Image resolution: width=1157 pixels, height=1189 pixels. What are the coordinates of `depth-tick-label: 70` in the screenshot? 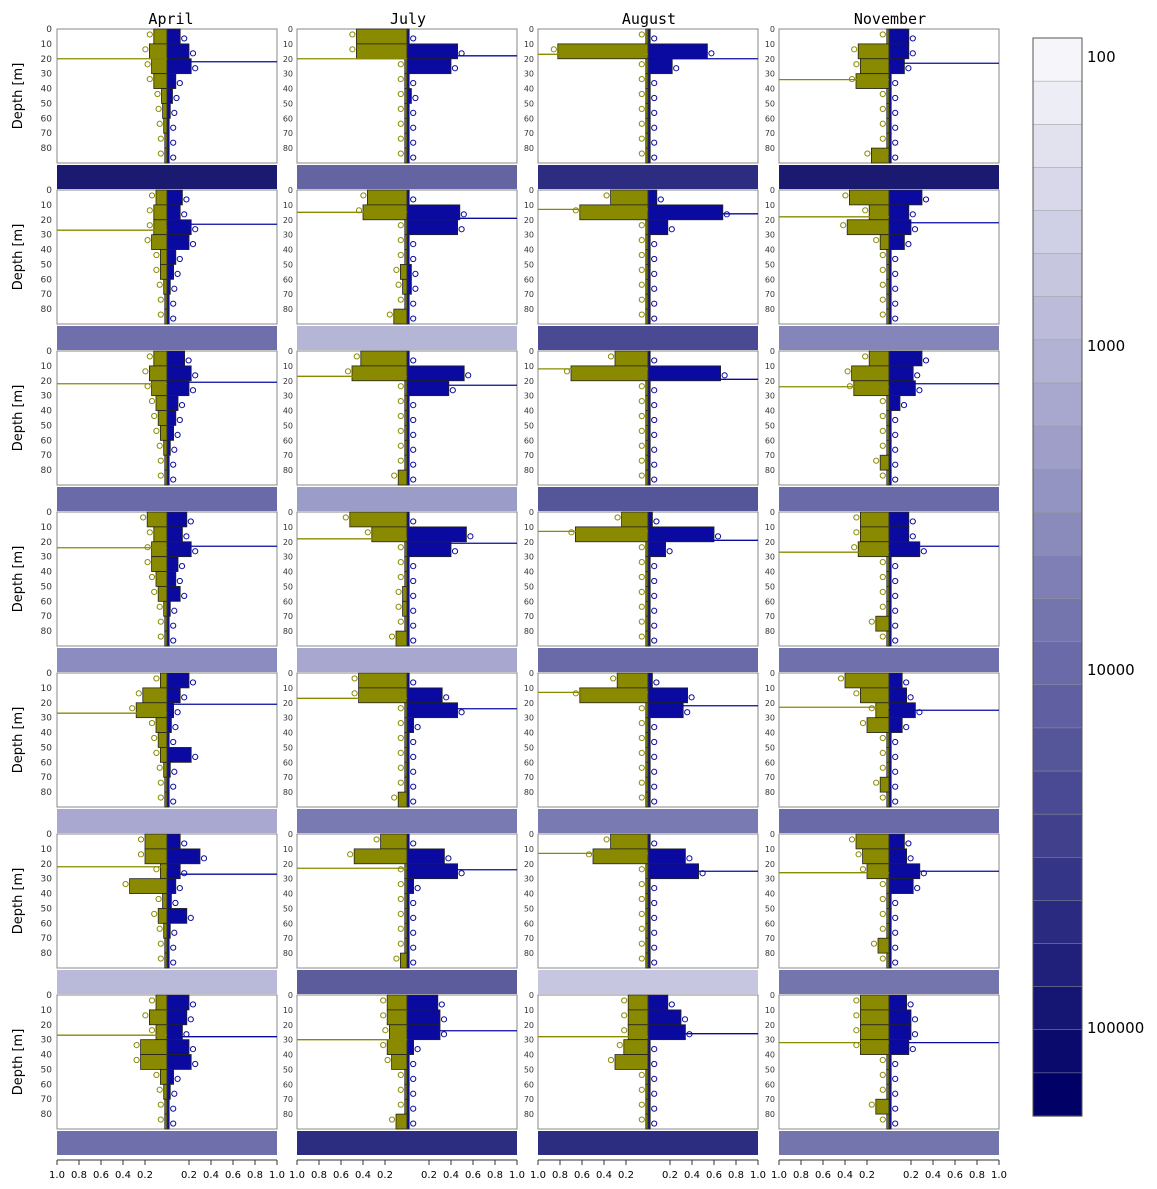 It's located at (770, 294).